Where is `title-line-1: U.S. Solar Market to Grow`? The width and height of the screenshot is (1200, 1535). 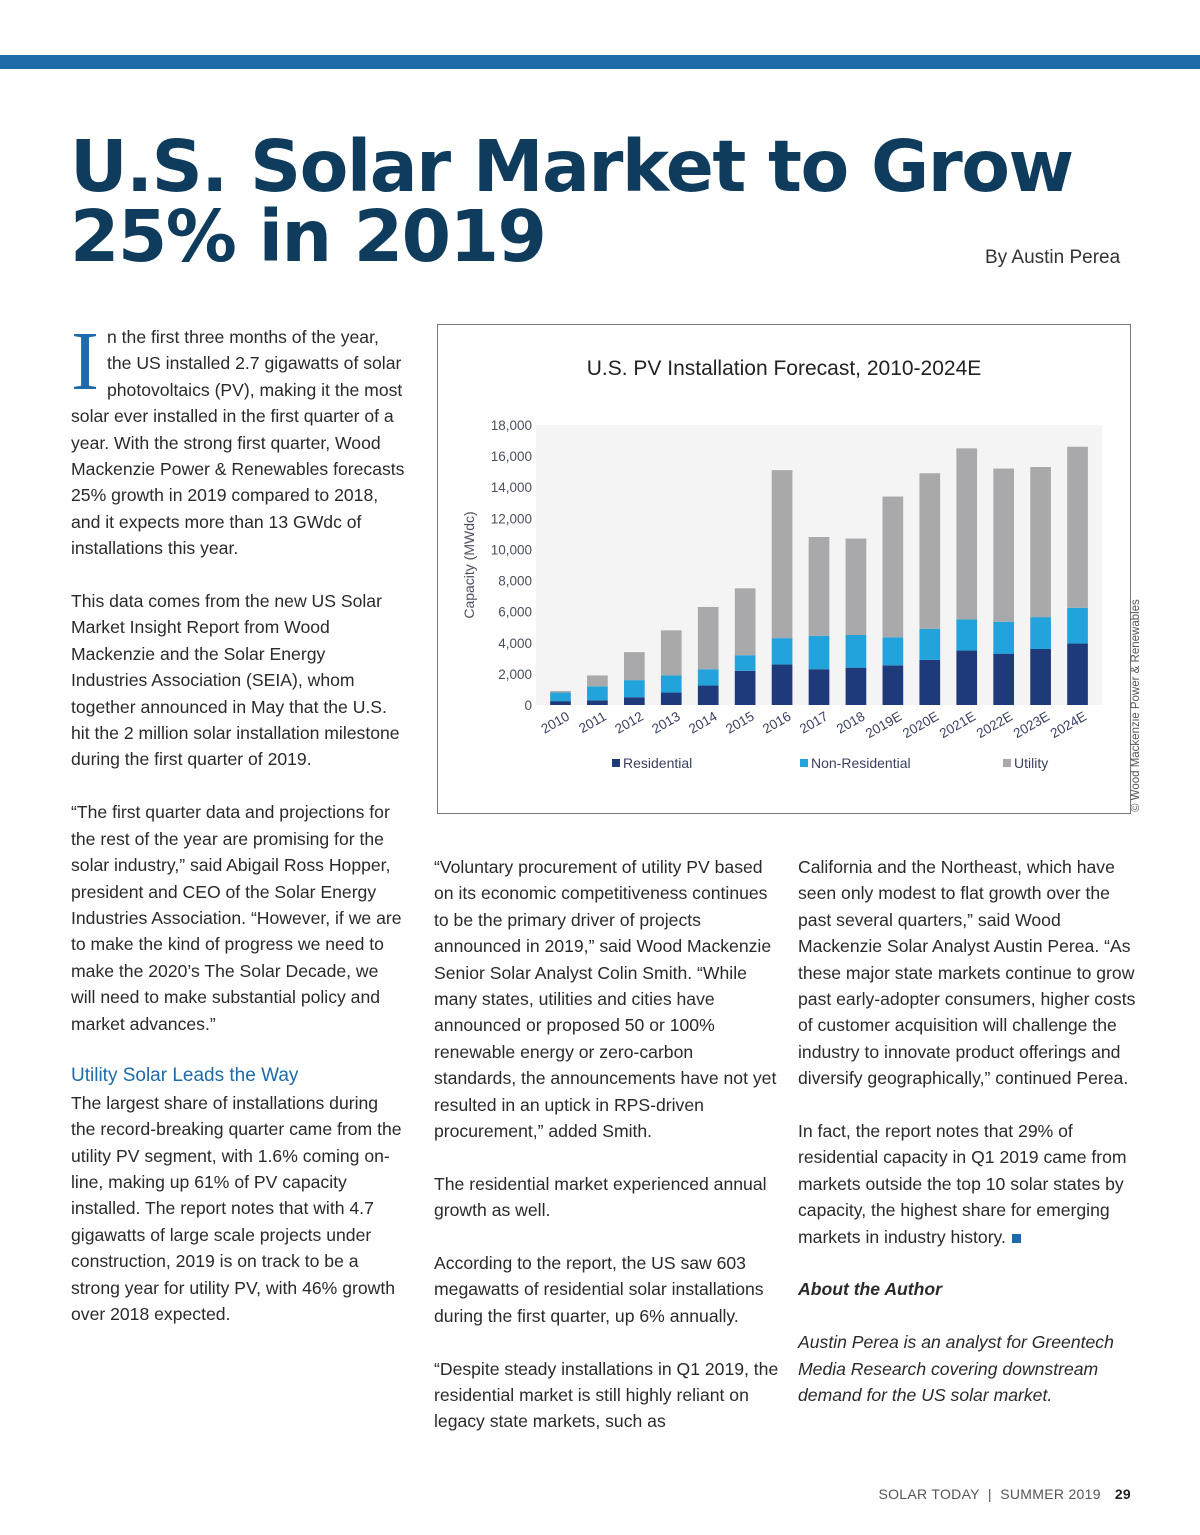
title-line-1: U.S. Solar Market to Grow is located at coordinates (572, 166).